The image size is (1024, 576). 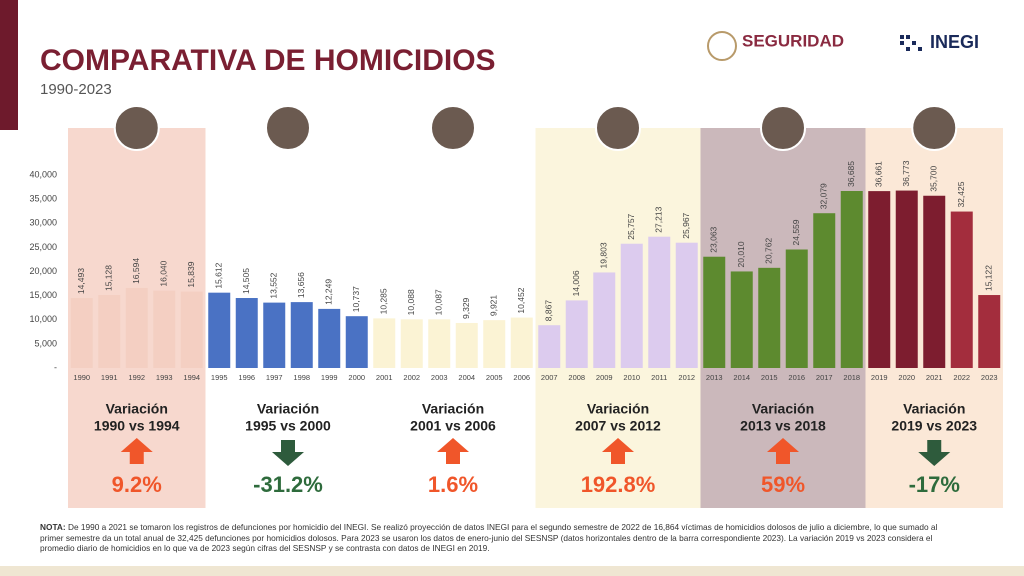 I want to click on x-tick-label: 2018, so click(x=851, y=377).